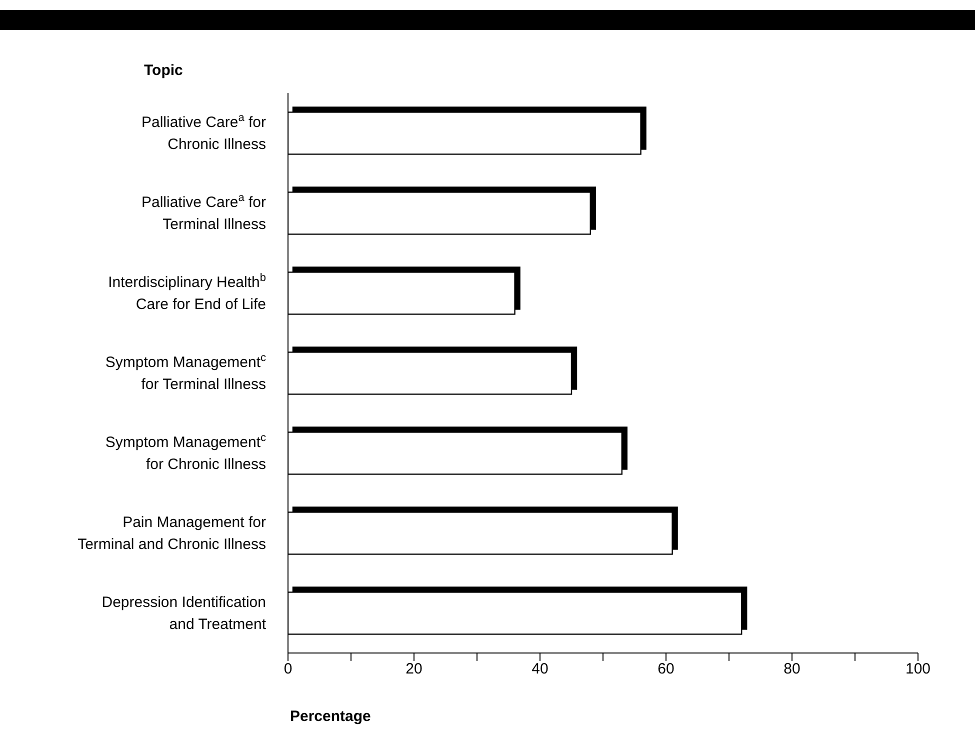  I want to click on y-tick-label: Interdisciplinary Health$^{b}$ Care for End of Life, so click(187, 292).